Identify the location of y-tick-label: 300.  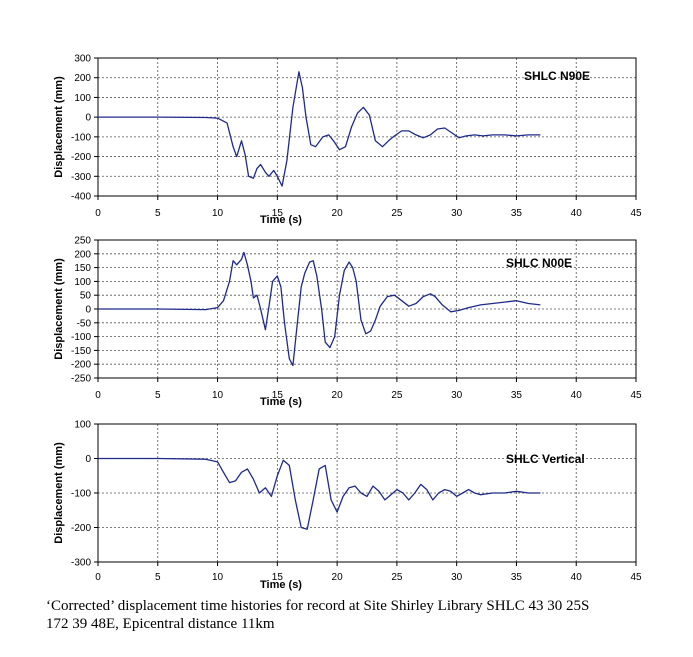
(82, 59).